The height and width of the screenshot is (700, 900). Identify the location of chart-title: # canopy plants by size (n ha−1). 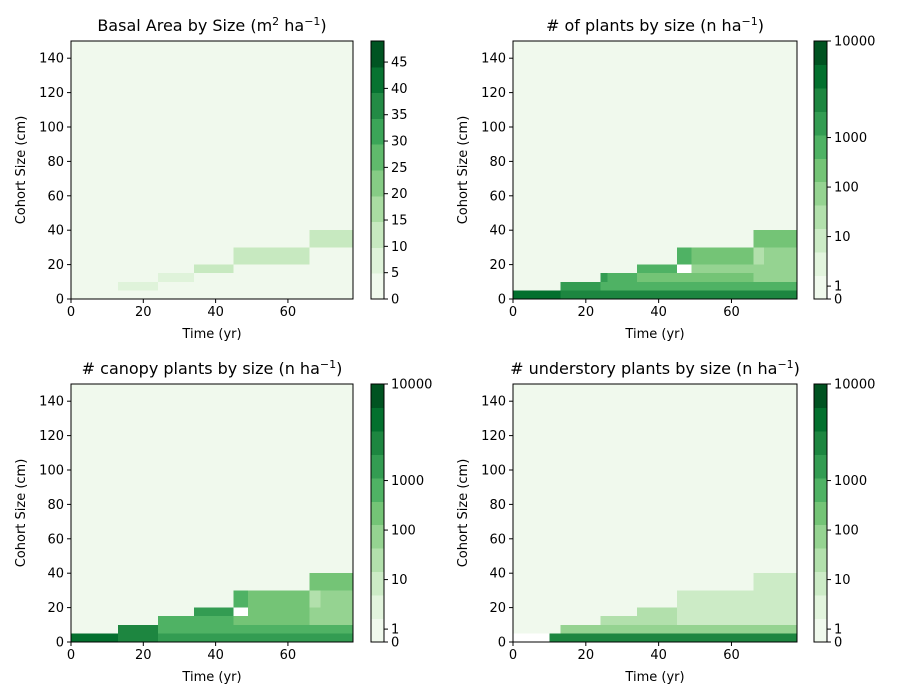
(212, 368).